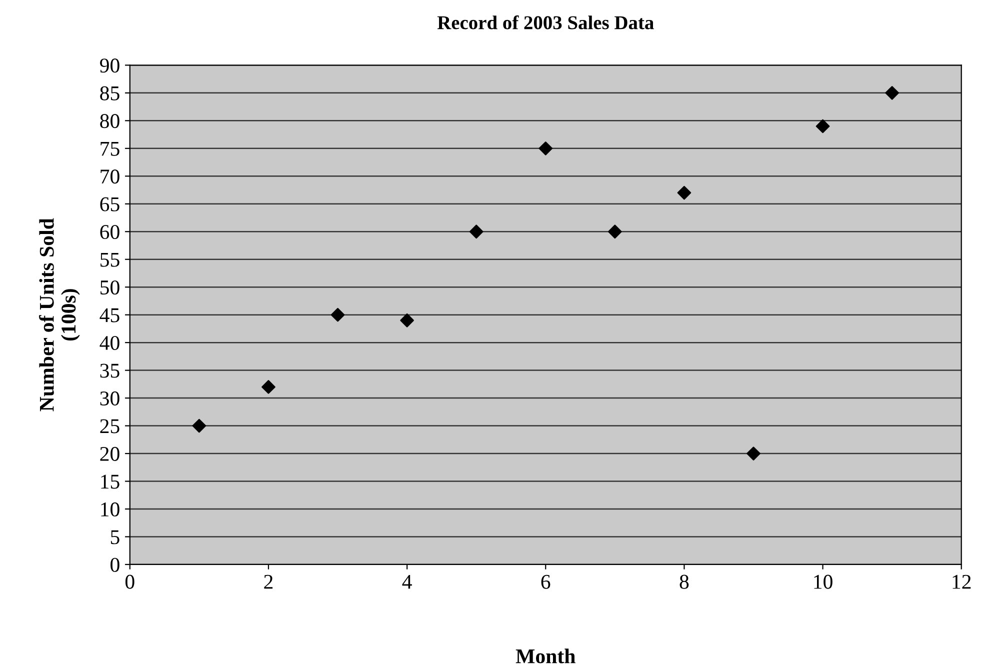 The image size is (984, 672). Describe the element at coordinates (545, 22) in the screenshot. I see `chart-title: Record of 2003 Sales Data` at that location.